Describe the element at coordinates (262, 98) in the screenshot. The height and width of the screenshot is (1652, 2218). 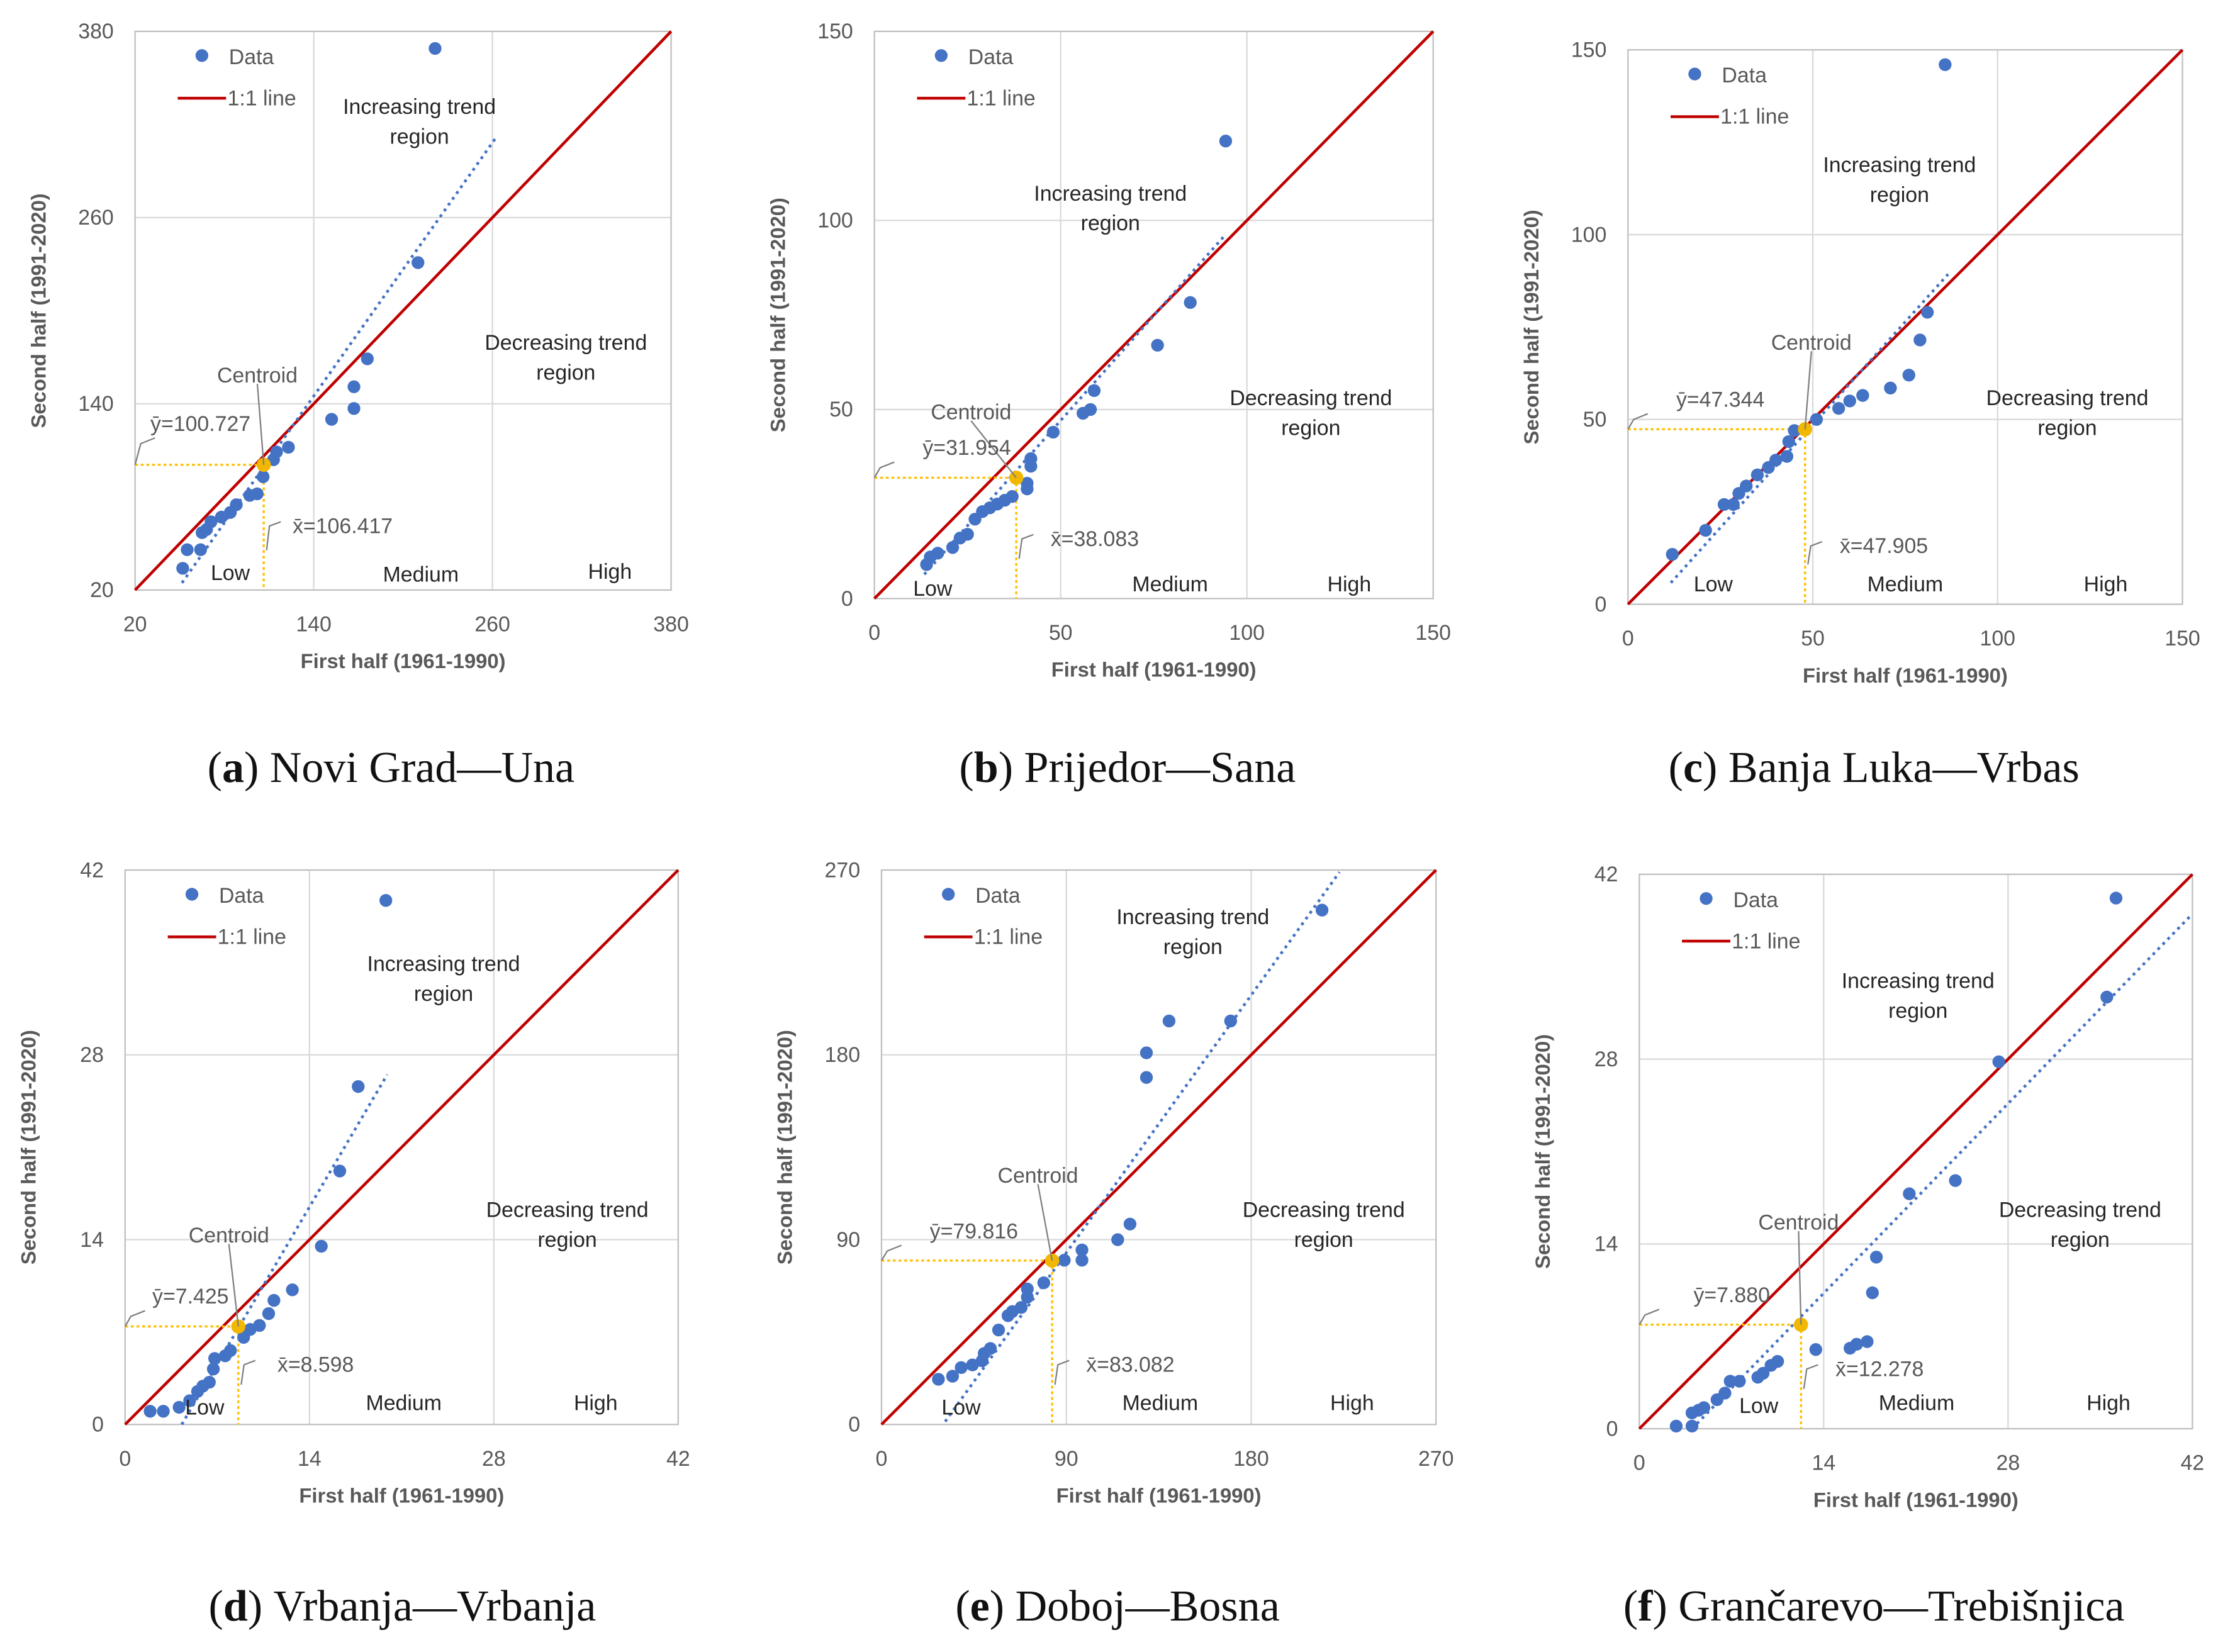
I see `legend-line-label: 1:1 line` at that location.